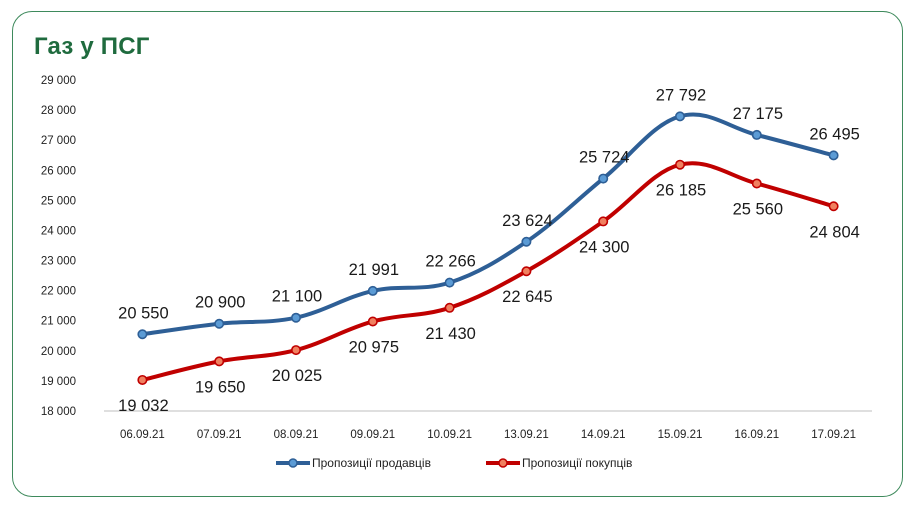 The width and height of the screenshot is (917, 509). What do you see at coordinates (604, 247) in the screenshot?
I see `data-label: 24 300` at bounding box center [604, 247].